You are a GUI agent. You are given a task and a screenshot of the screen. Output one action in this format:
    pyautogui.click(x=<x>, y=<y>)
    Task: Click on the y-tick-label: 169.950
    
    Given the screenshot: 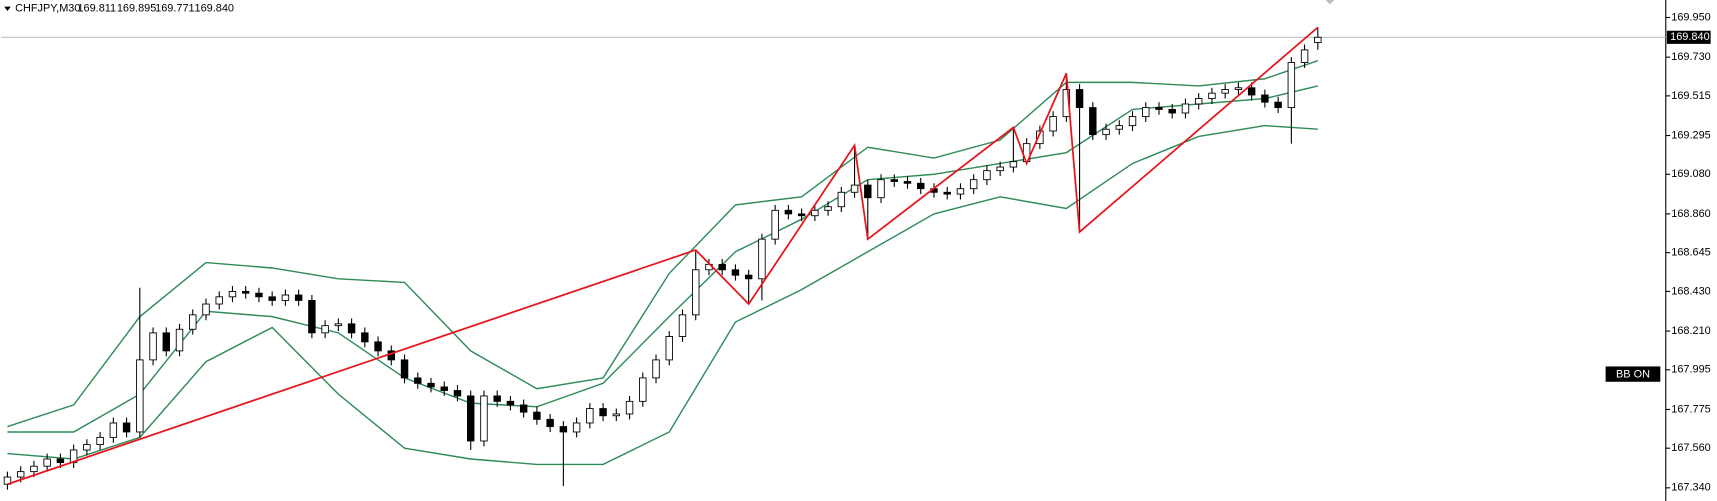 What is the action you would take?
    pyautogui.click(x=1690, y=17)
    